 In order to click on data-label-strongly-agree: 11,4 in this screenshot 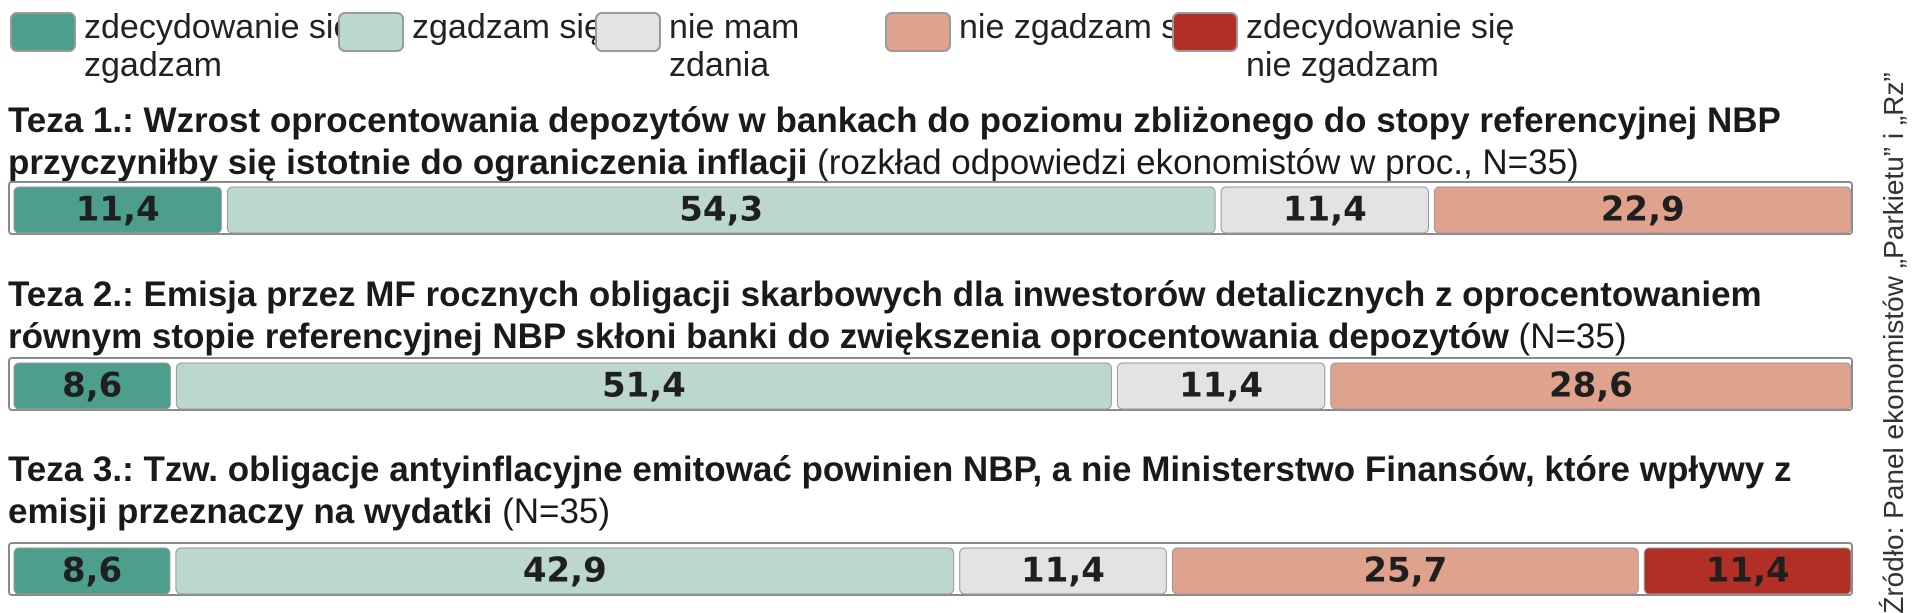, I will do `click(118, 210)`.